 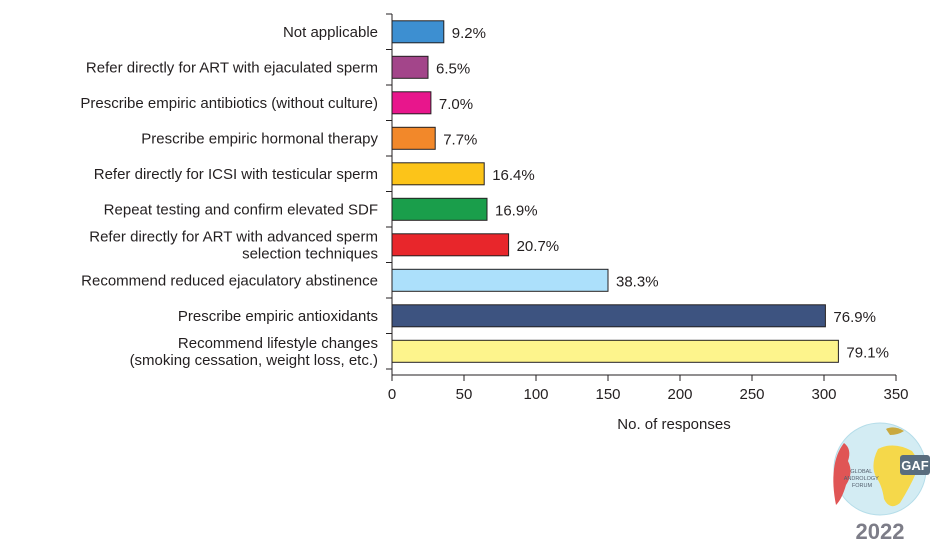 What do you see at coordinates (241, 209) in the screenshot?
I see `category-label: Repeat testing and confirm elevated SDF` at bounding box center [241, 209].